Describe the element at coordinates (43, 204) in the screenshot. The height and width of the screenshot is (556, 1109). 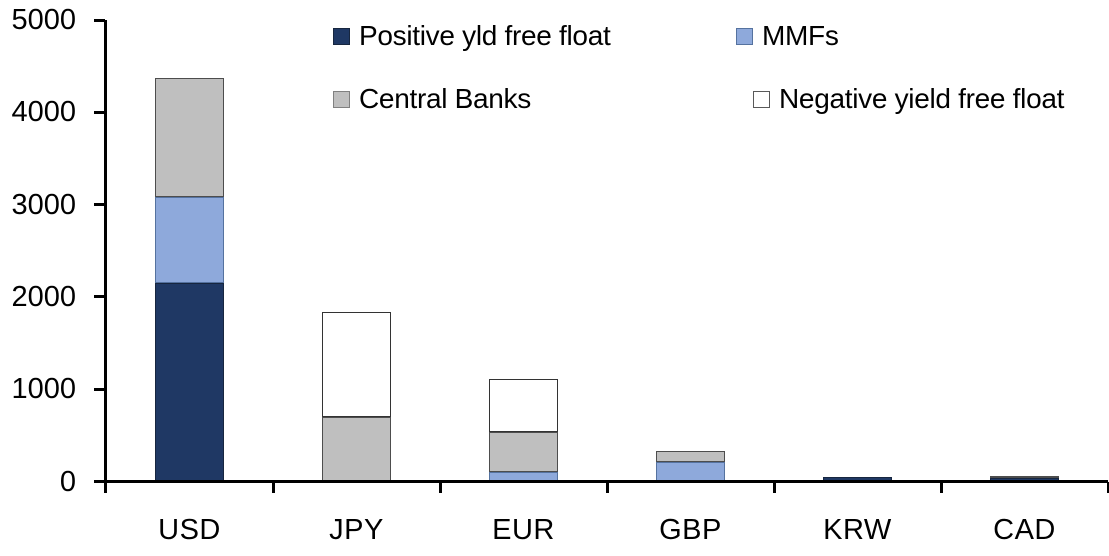
I see `y-axis-label: 3000` at that location.